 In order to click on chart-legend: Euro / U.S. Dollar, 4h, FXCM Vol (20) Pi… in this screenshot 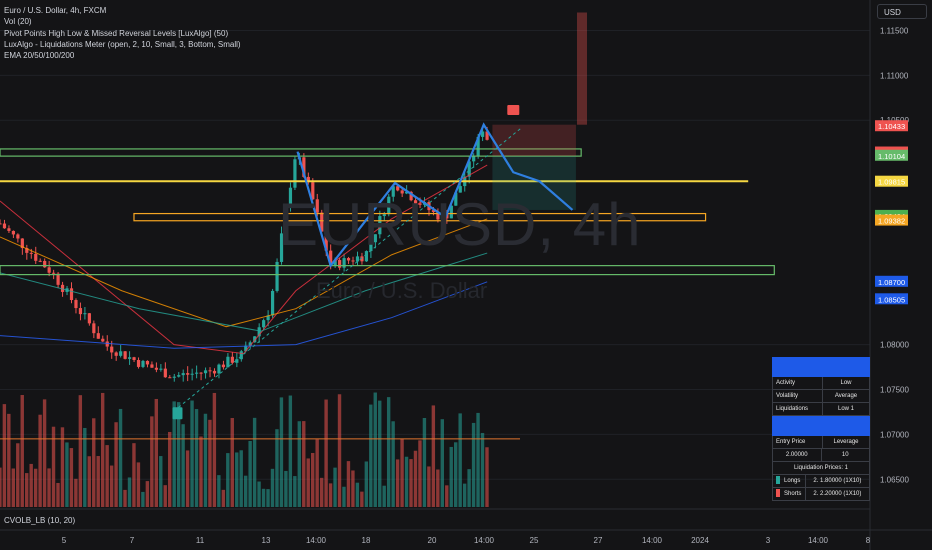, I will do `click(122, 33)`.